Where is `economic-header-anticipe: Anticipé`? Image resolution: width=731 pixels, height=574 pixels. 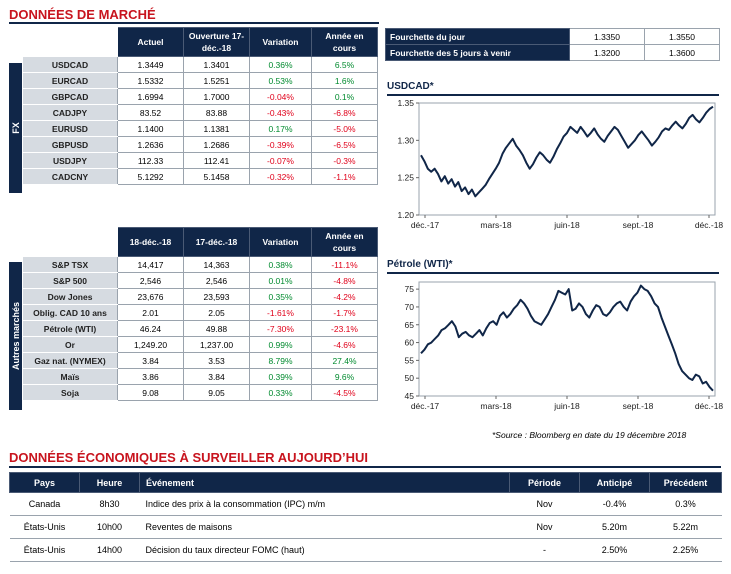 economic-header-anticipe: Anticipé is located at coordinates (614, 482).